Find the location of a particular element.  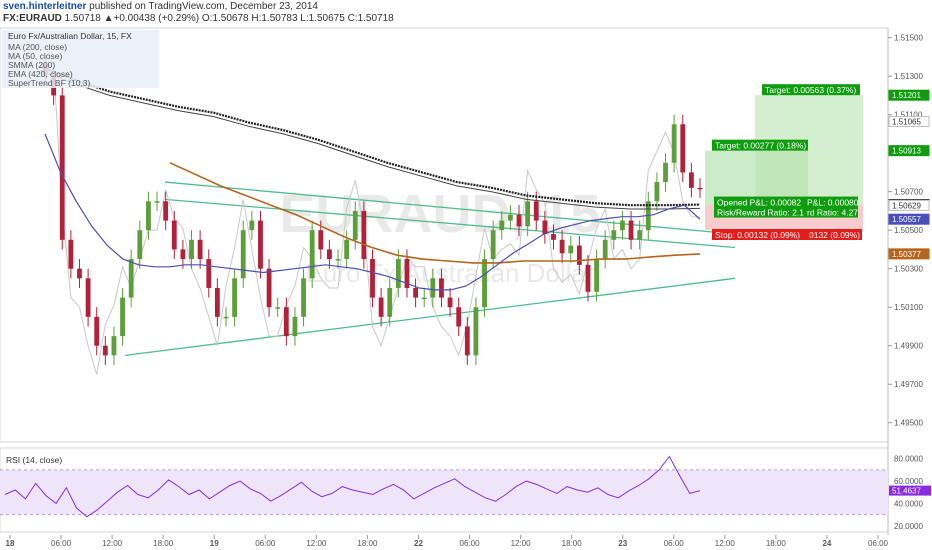

y-tick-label: 1.50100 is located at coordinates (908, 307).